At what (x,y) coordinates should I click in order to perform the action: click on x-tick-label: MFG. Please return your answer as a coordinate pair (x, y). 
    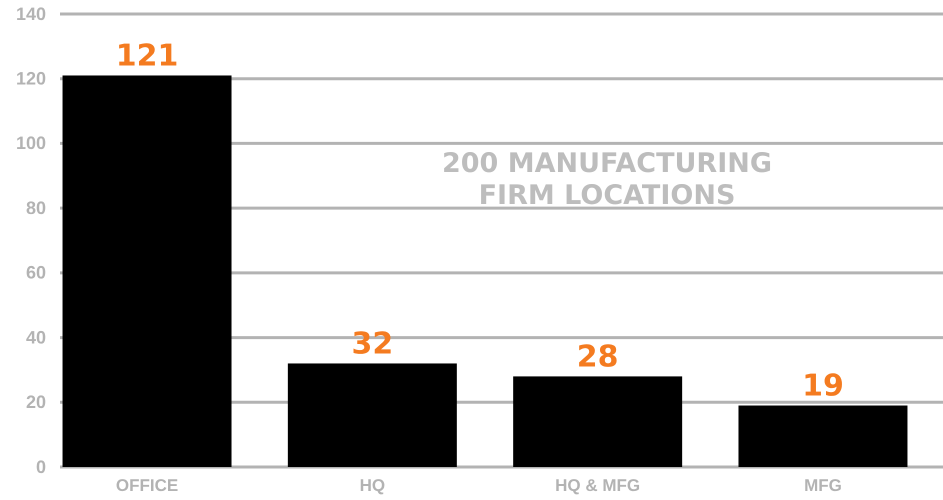
    Looking at the image, I should click on (823, 486).